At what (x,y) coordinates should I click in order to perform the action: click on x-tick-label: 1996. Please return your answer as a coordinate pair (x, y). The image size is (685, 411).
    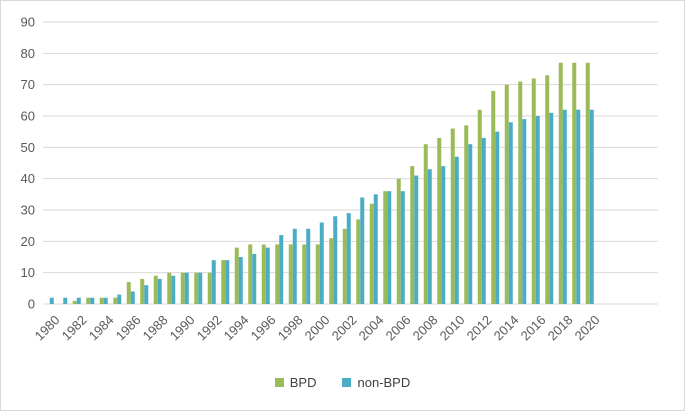
    Looking at the image, I should click on (263, 327).